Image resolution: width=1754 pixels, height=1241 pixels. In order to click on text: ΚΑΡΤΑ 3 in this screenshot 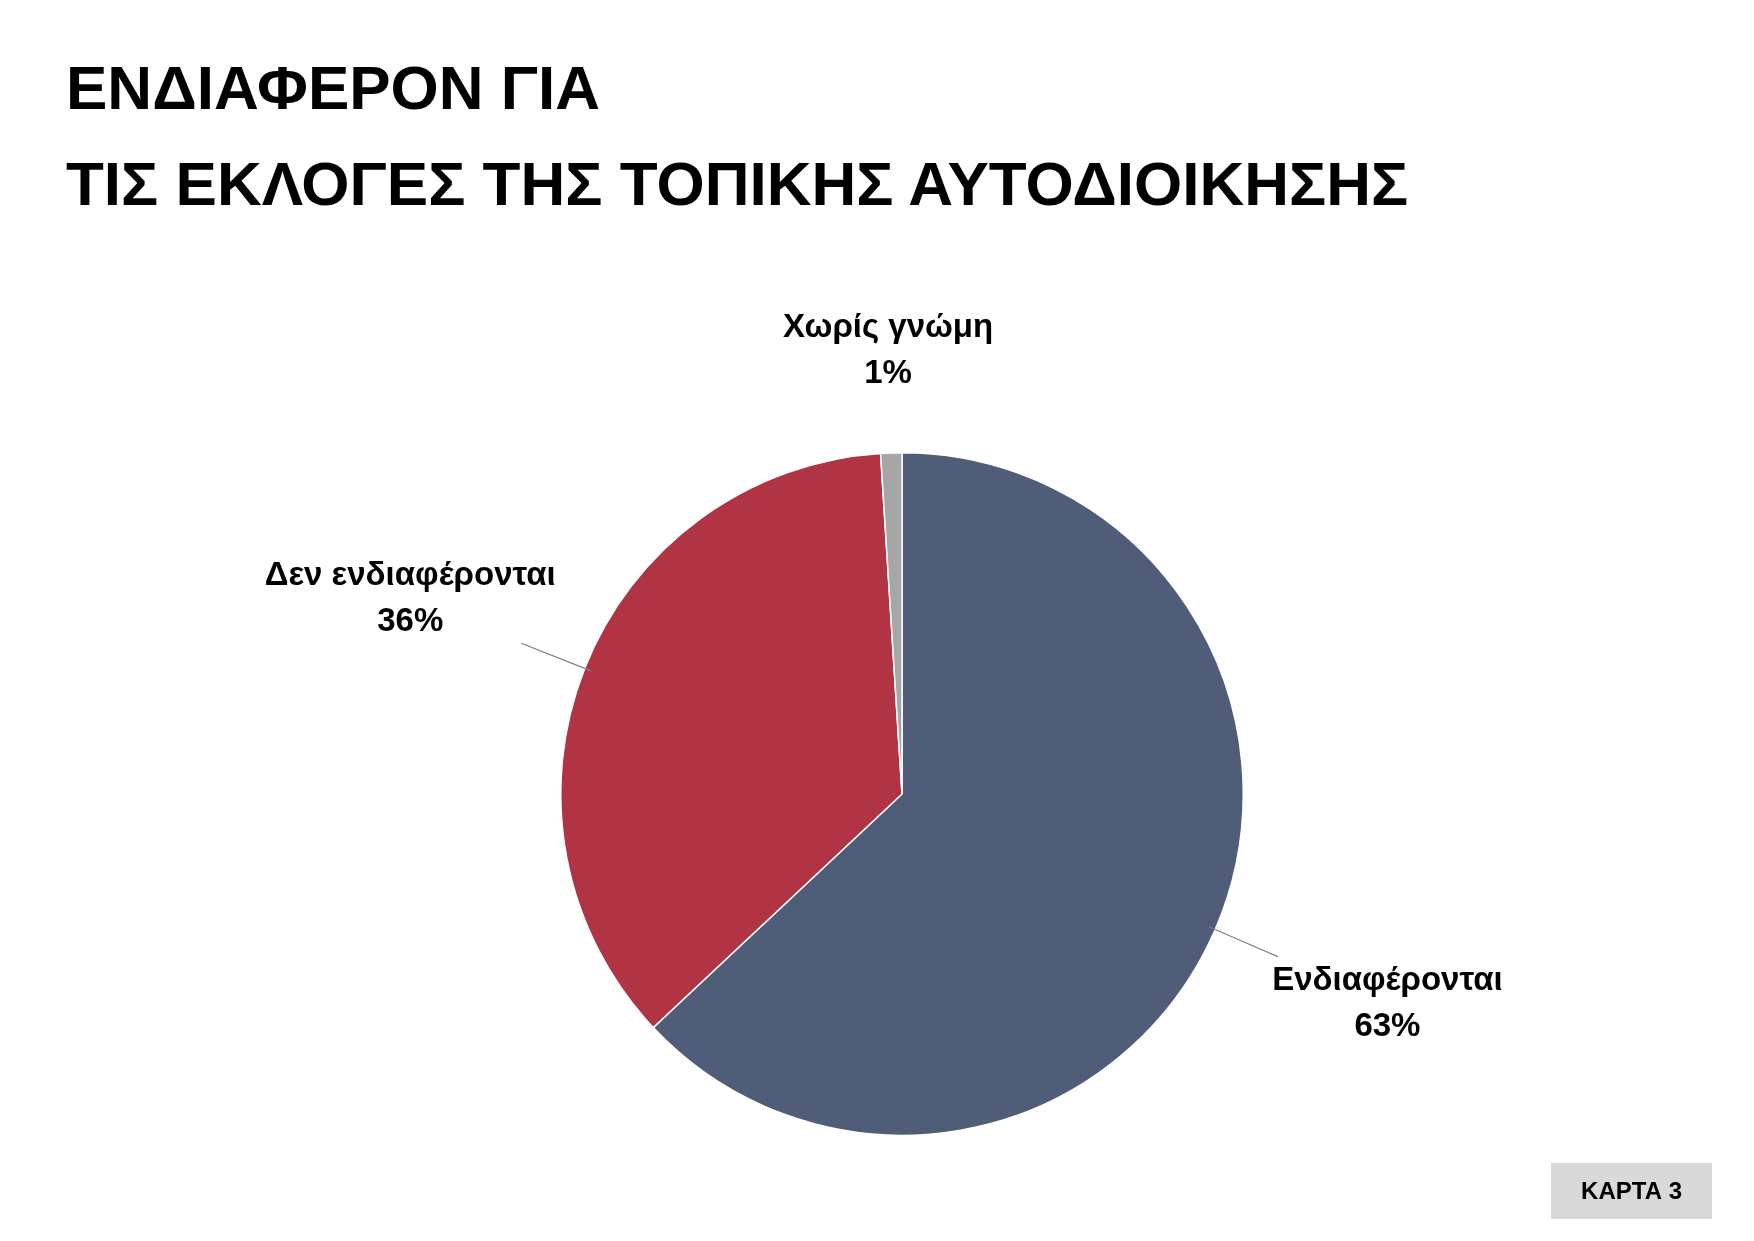, I will do `click(1631, 1191)`.